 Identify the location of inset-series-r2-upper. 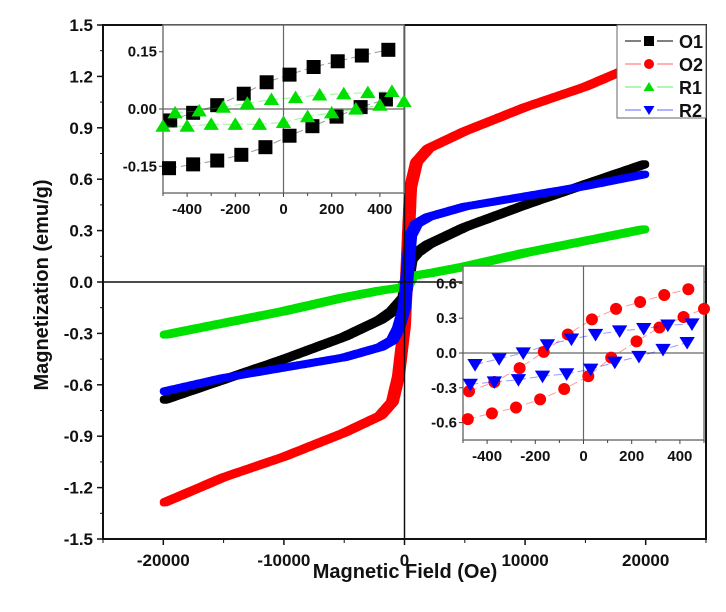
(583, 345).